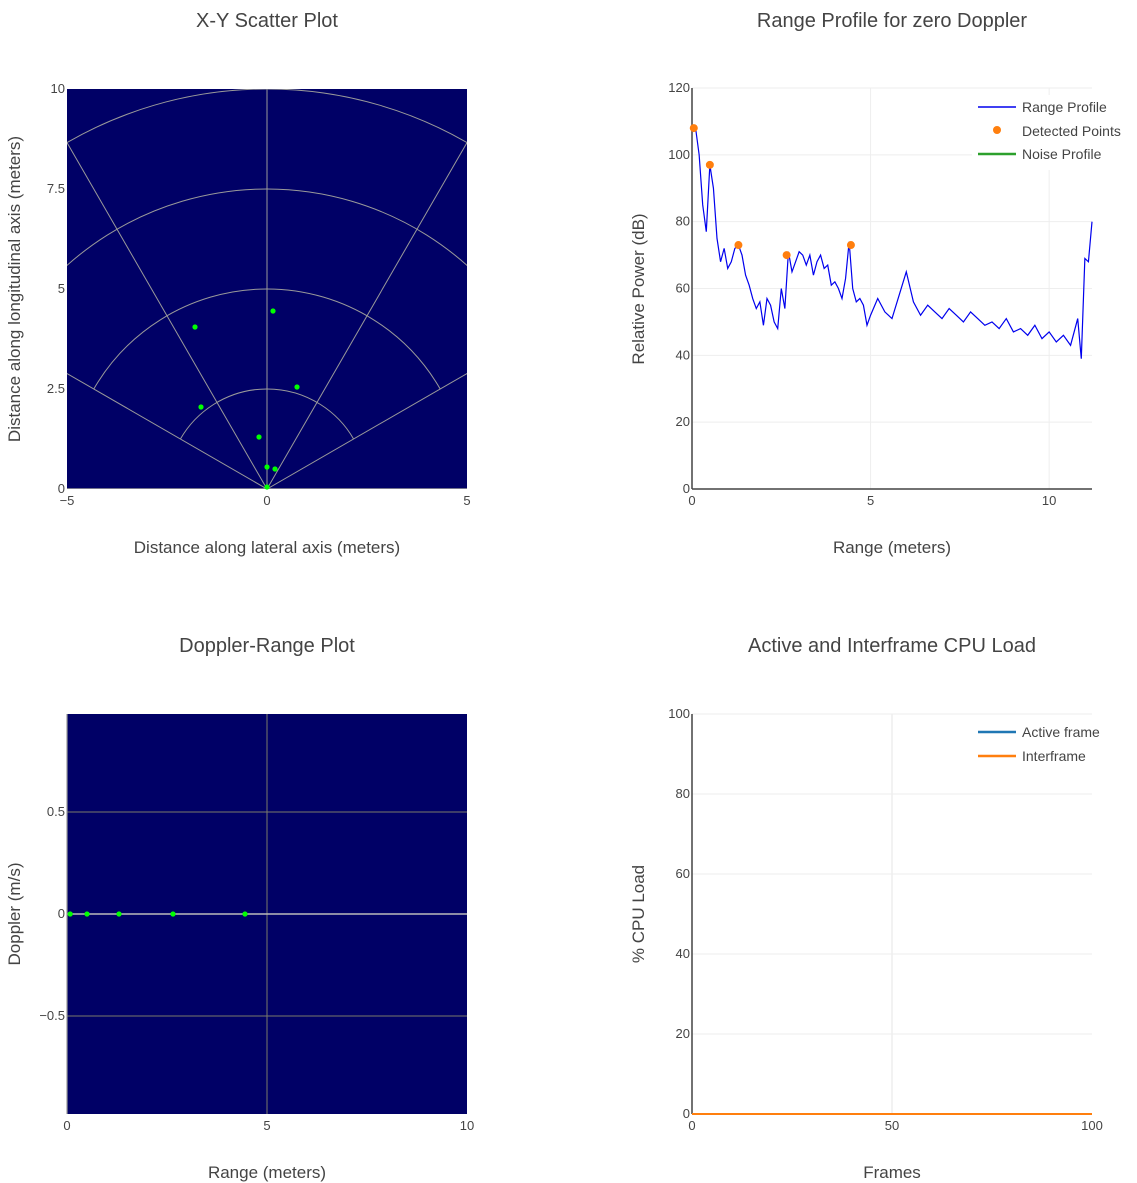 The height and width of the screenshot is (1183, 1137). What do you see at coordinates (52, 1015) in the screenshot?
I see `y-tick-label: −0.5` at bounding box center [52, 1015].